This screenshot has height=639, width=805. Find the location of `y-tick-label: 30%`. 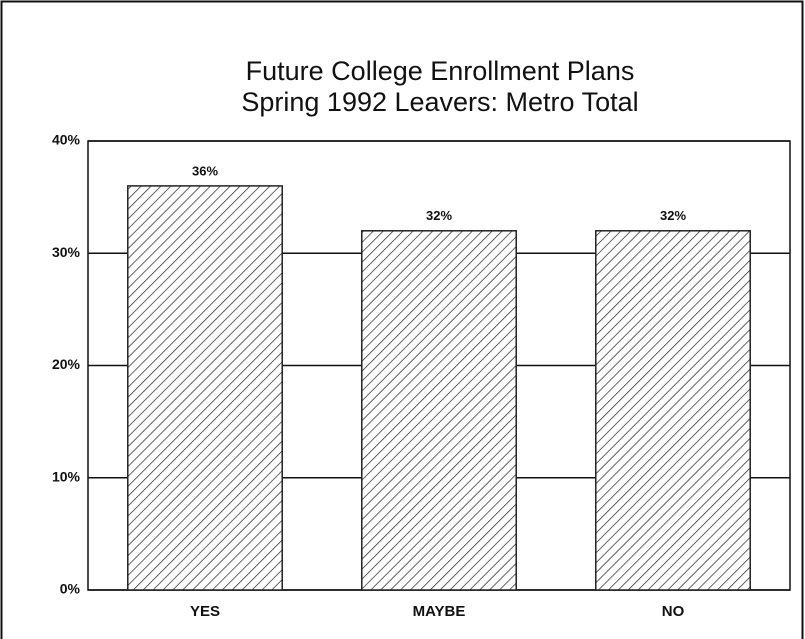

y-tick-label: 30% is located at coordinates (66, 252).